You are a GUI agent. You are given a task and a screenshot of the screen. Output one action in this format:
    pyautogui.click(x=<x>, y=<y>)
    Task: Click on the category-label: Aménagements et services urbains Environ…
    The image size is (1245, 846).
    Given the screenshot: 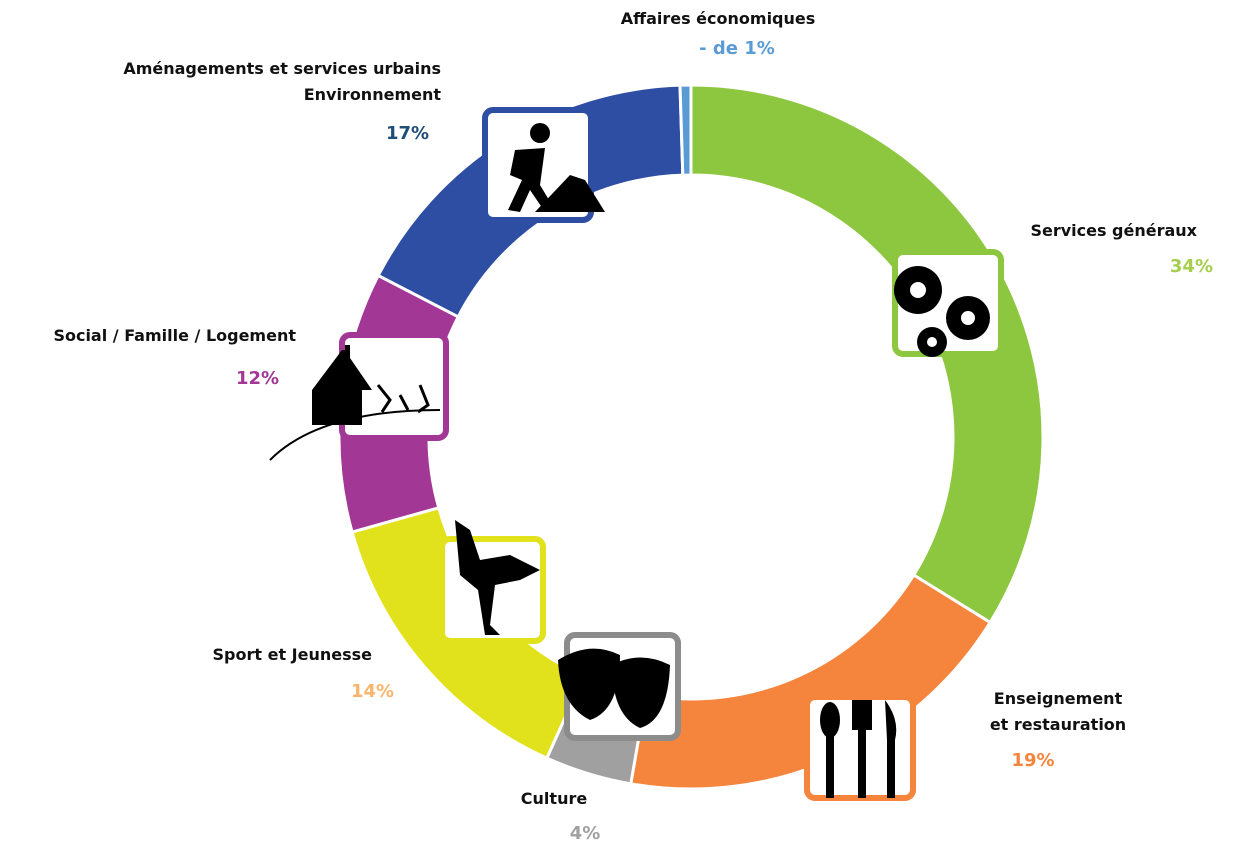 What is the action you would take?
    pyautogui.click(x=282, y=81)
    